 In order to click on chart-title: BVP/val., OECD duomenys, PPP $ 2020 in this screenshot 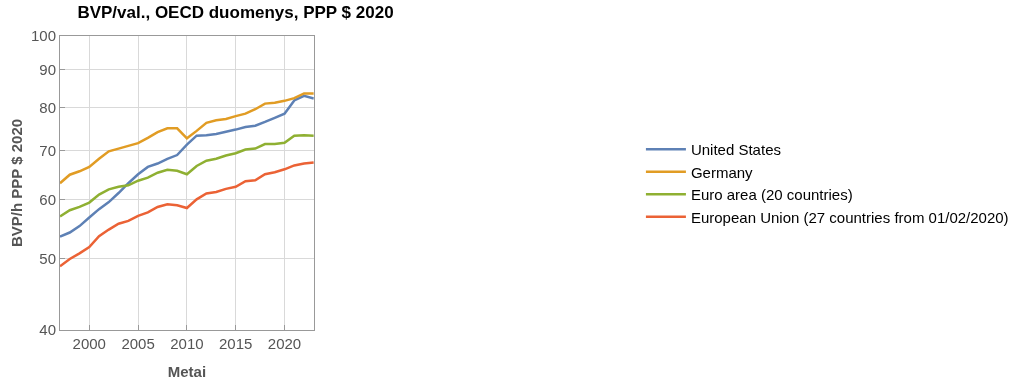, I will do `click(235, 12)`.